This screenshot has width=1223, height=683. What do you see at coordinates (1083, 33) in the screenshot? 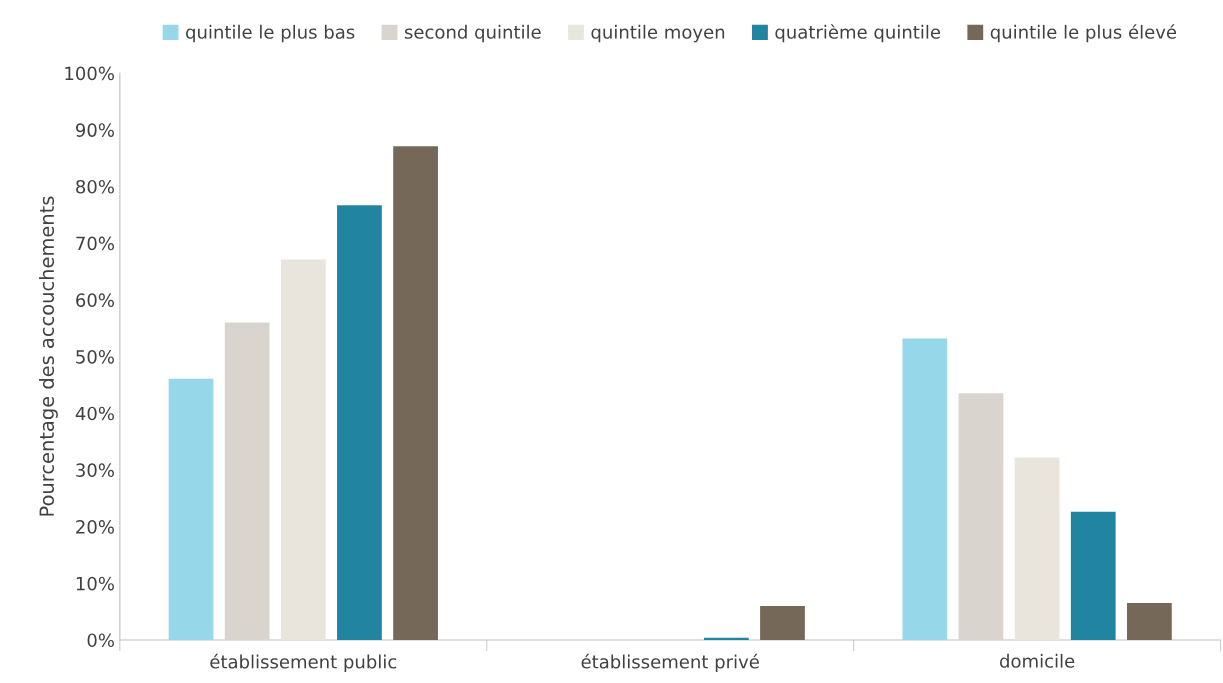
I see `legend-label: quintile le plus élevé` at bounding box center [1083, 33].